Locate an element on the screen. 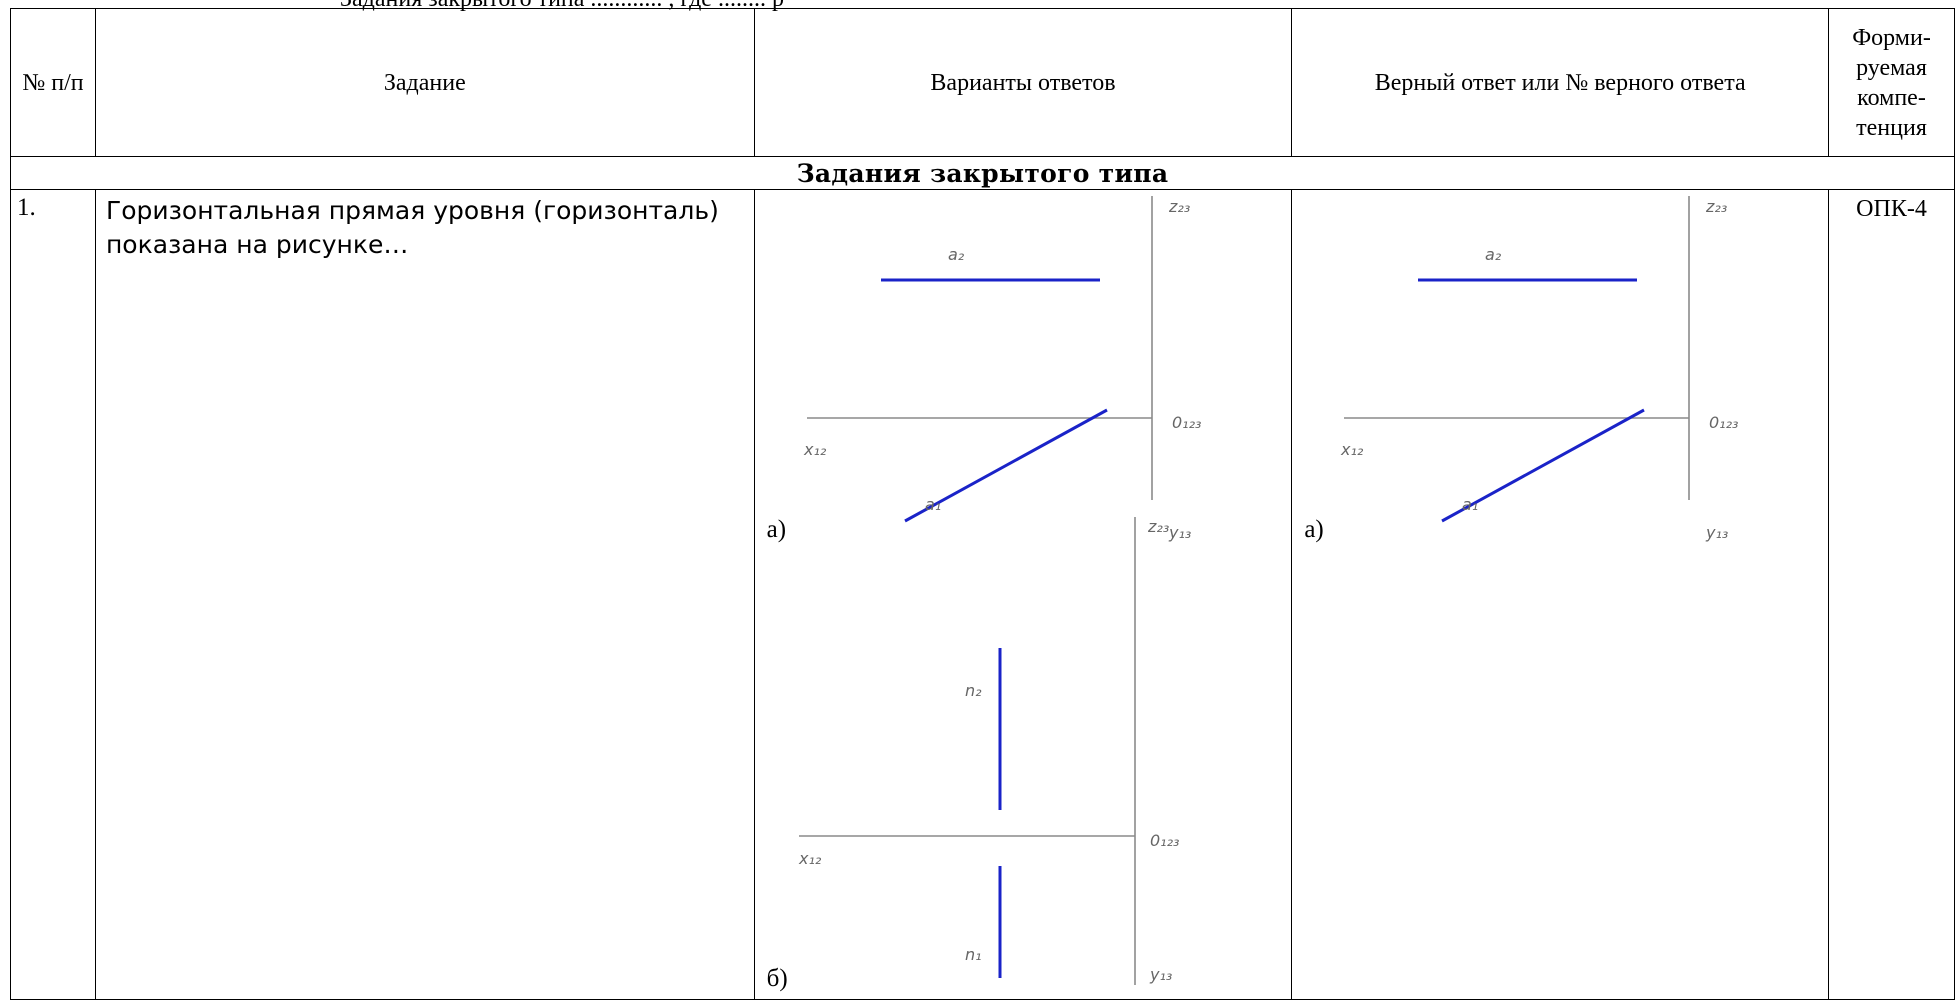 The width and height of the screenshot is (1955, 1008). label-y13-a: y₁₃ is located at coordinates (1179, 532).